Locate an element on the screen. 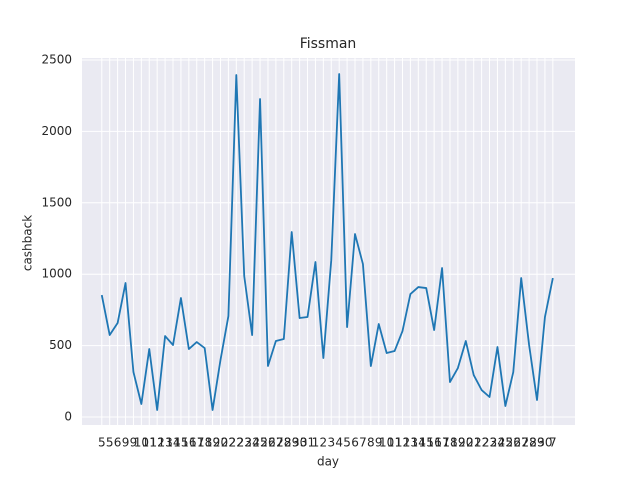  x-tick-label: 3 is located at coordinates (331, 443).